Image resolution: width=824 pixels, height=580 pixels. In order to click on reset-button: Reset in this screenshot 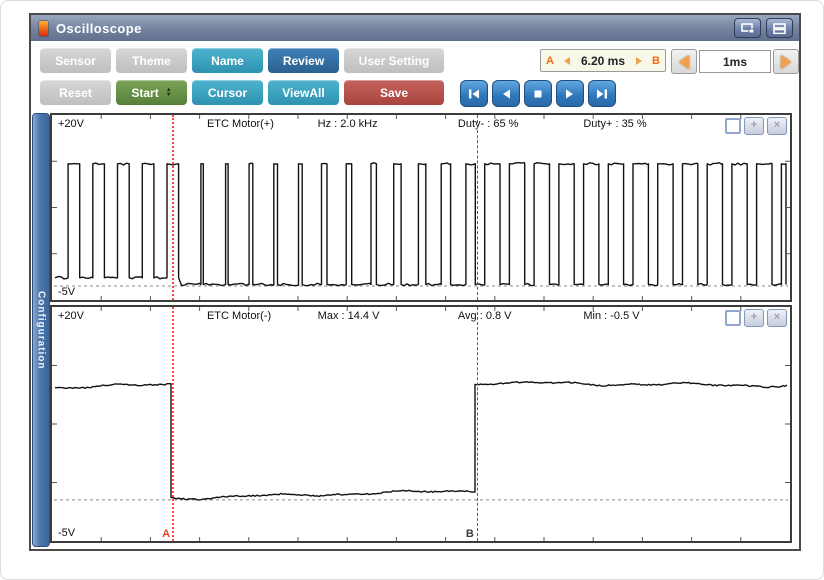, I will do `click(75, 92)`.